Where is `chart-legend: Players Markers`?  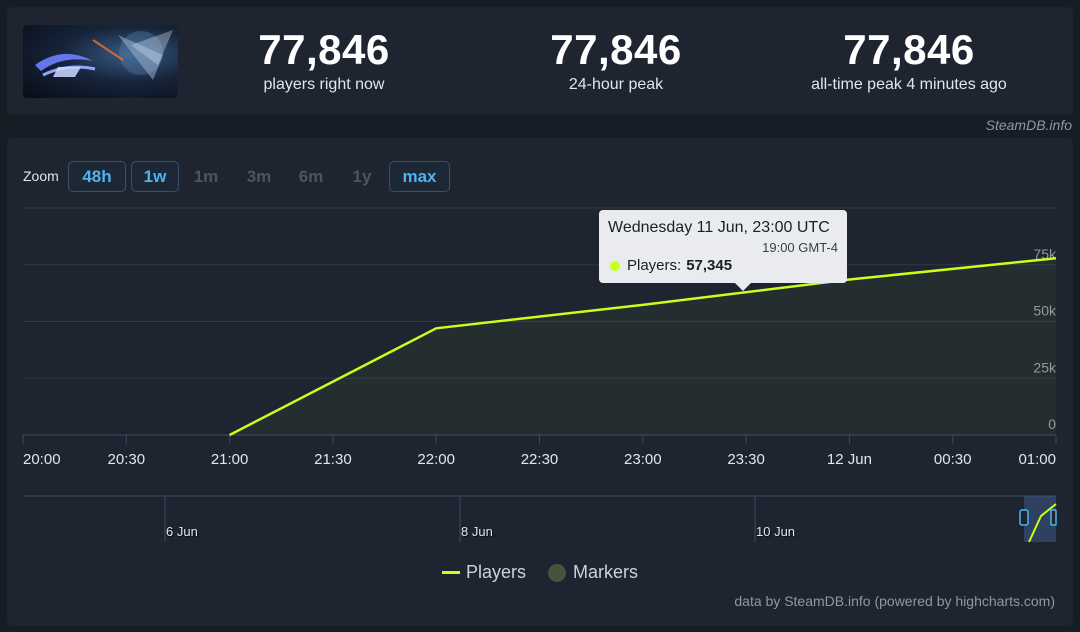
chart-legend: Players Markers is located at coordinates (540, 572).